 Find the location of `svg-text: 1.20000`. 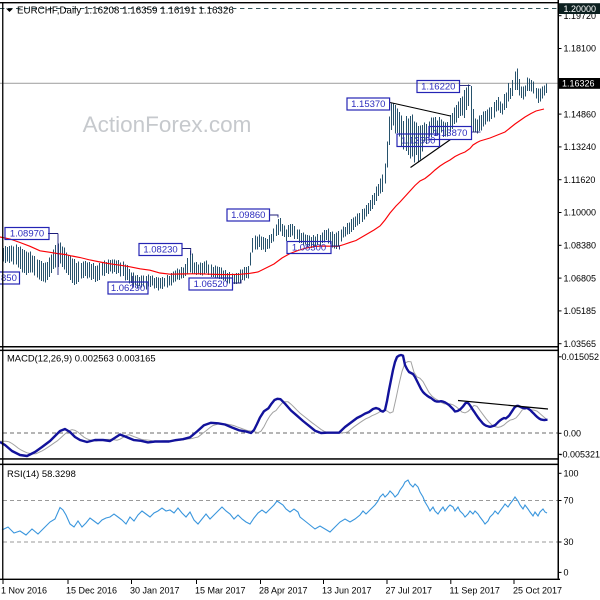

svg-text: 1.20000 is located at coordinates (580, 9).